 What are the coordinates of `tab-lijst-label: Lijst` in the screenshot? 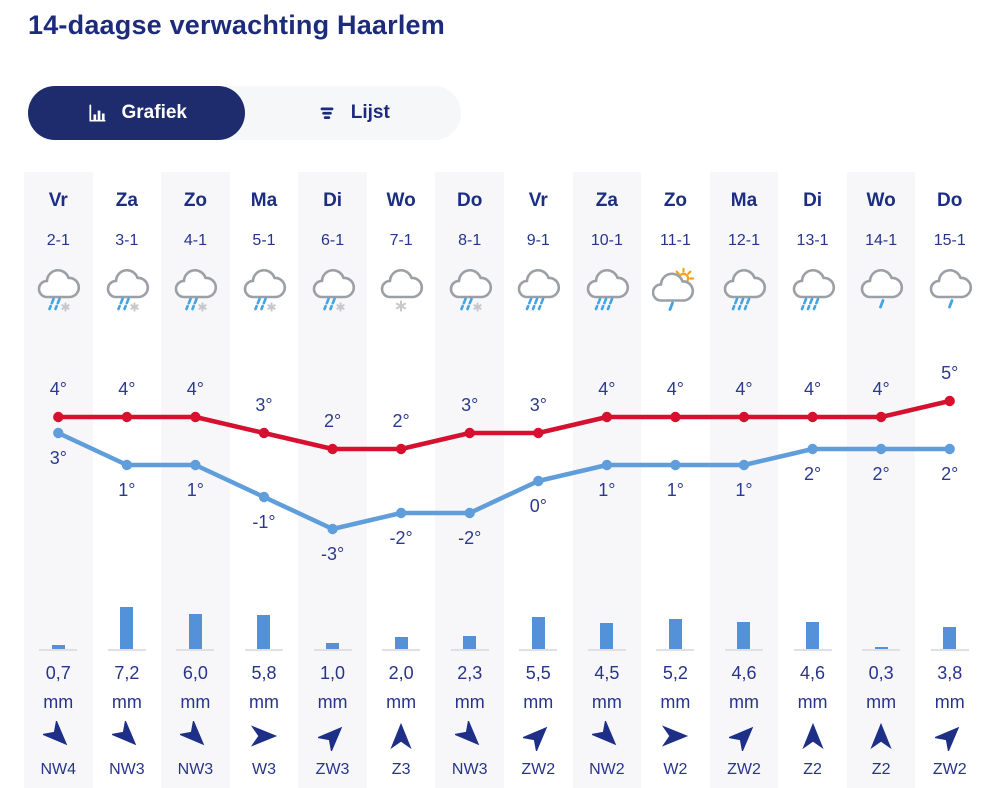 It's located at (370, 112).